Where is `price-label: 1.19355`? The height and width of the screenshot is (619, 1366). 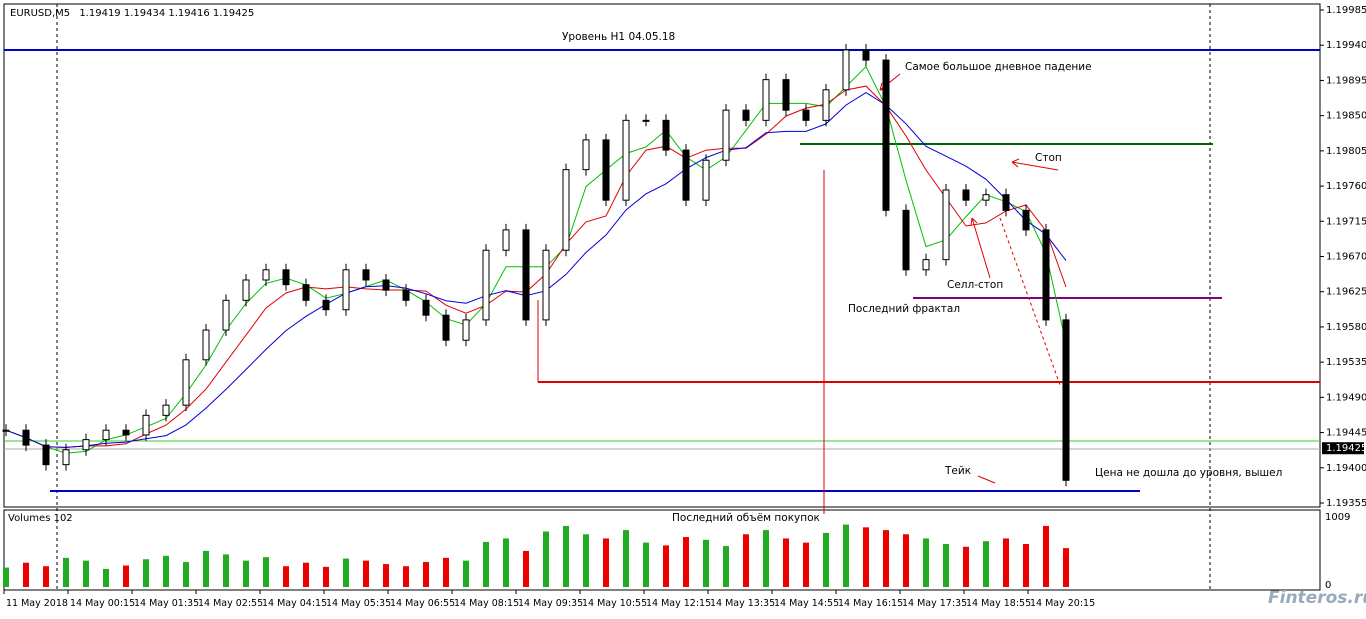 price-label: 1.19355 is located at coordinates (1346, 503).